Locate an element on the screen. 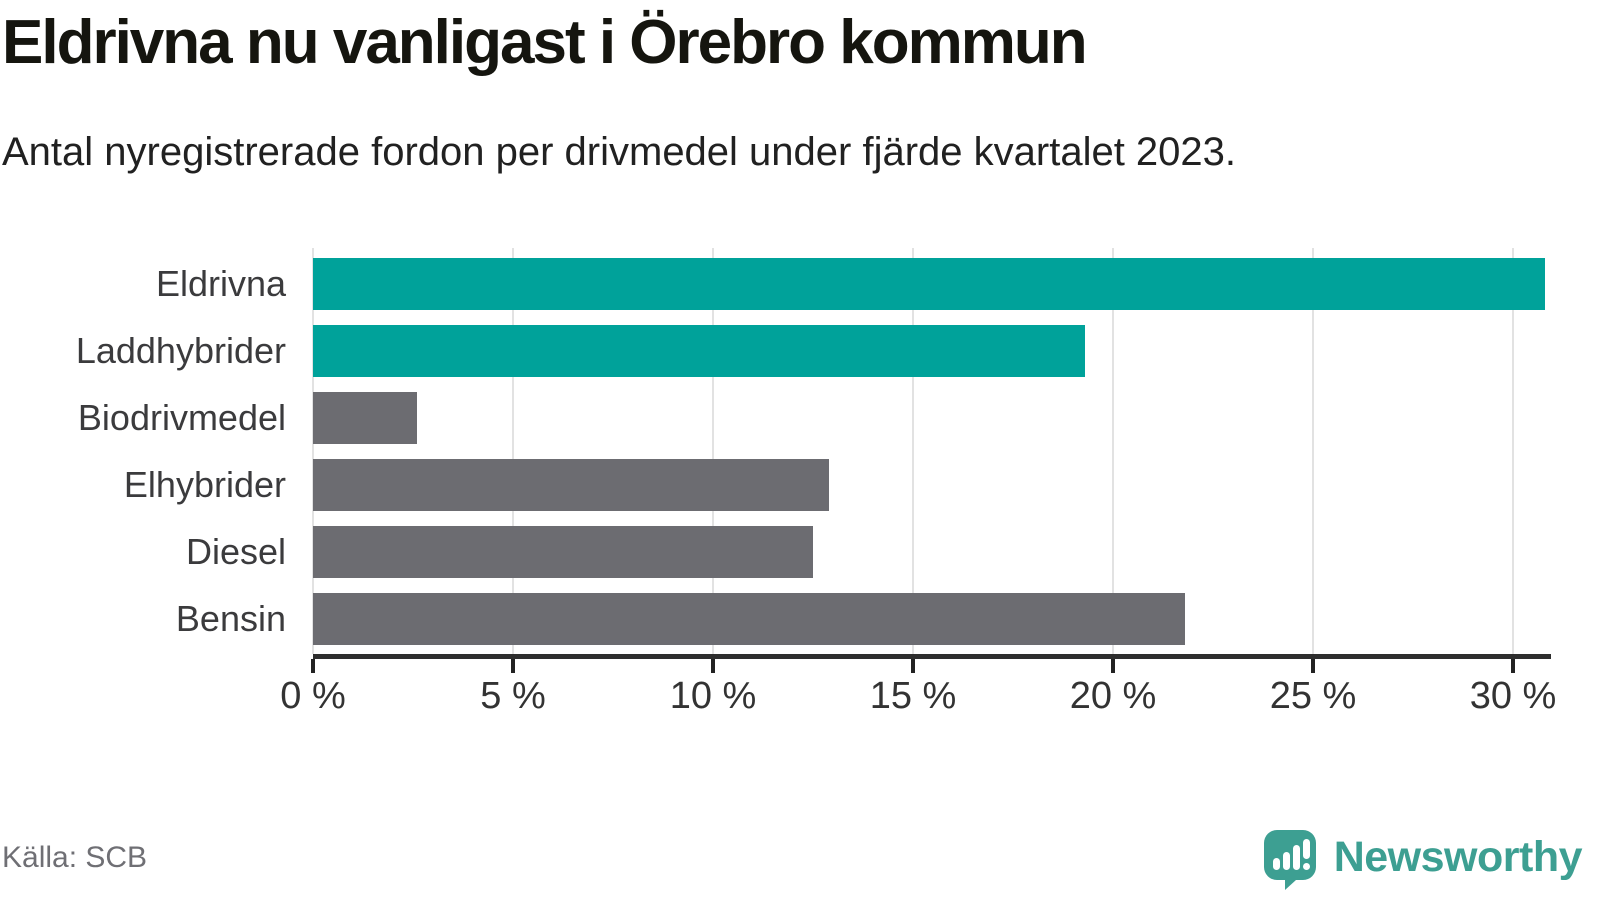 The width and height of the screenshot is (1600, 900). x-tick-label: 30 % is located at coordinates (1513, 696).